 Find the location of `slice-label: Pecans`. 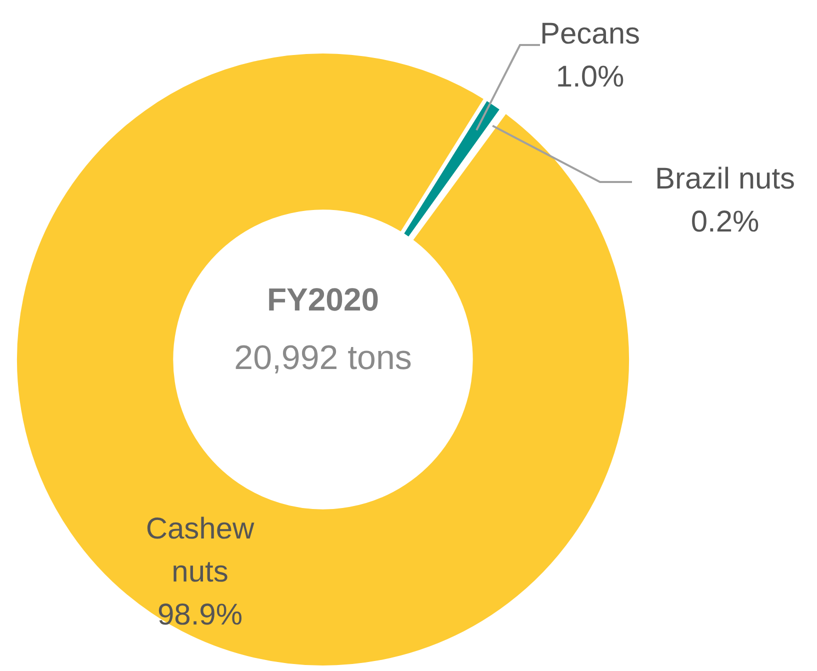

slice-label: Pecans is located at coordinates (590, 33).